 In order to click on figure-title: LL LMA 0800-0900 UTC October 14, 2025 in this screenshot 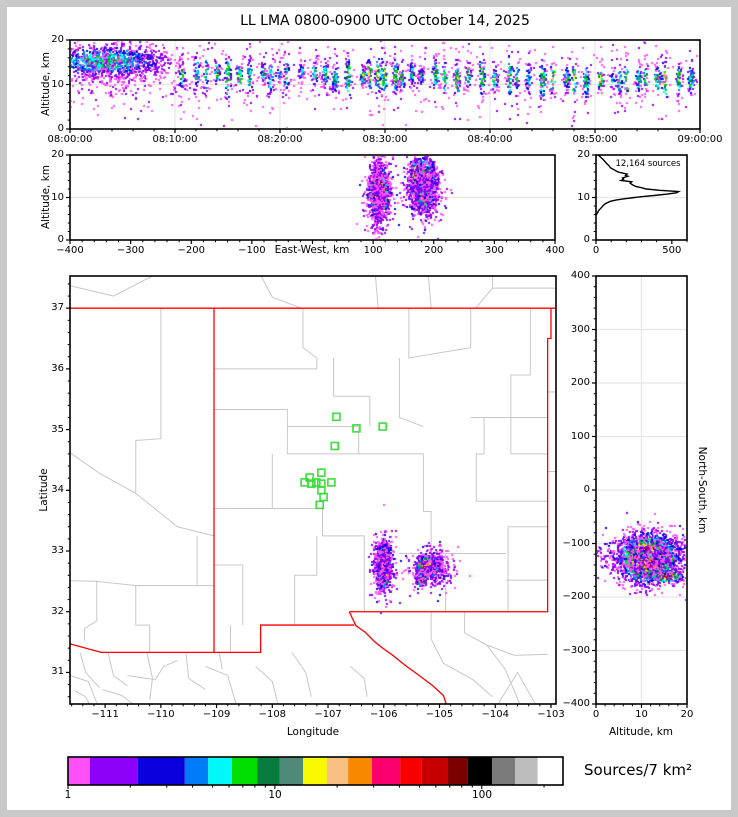, I will do `click(385, 21)`.